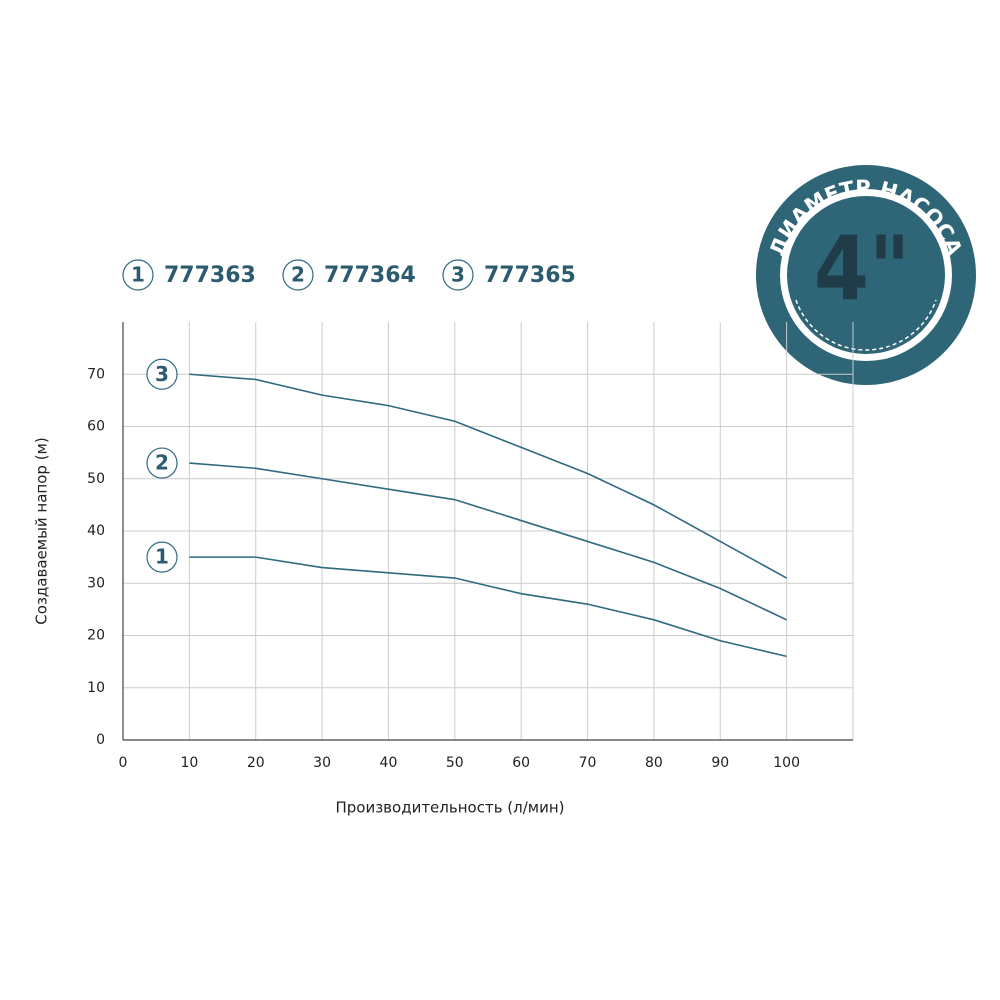  Describe the element at coordinates (96, 531) in the screenshot. I see `y-tick-label: 40` at that location.